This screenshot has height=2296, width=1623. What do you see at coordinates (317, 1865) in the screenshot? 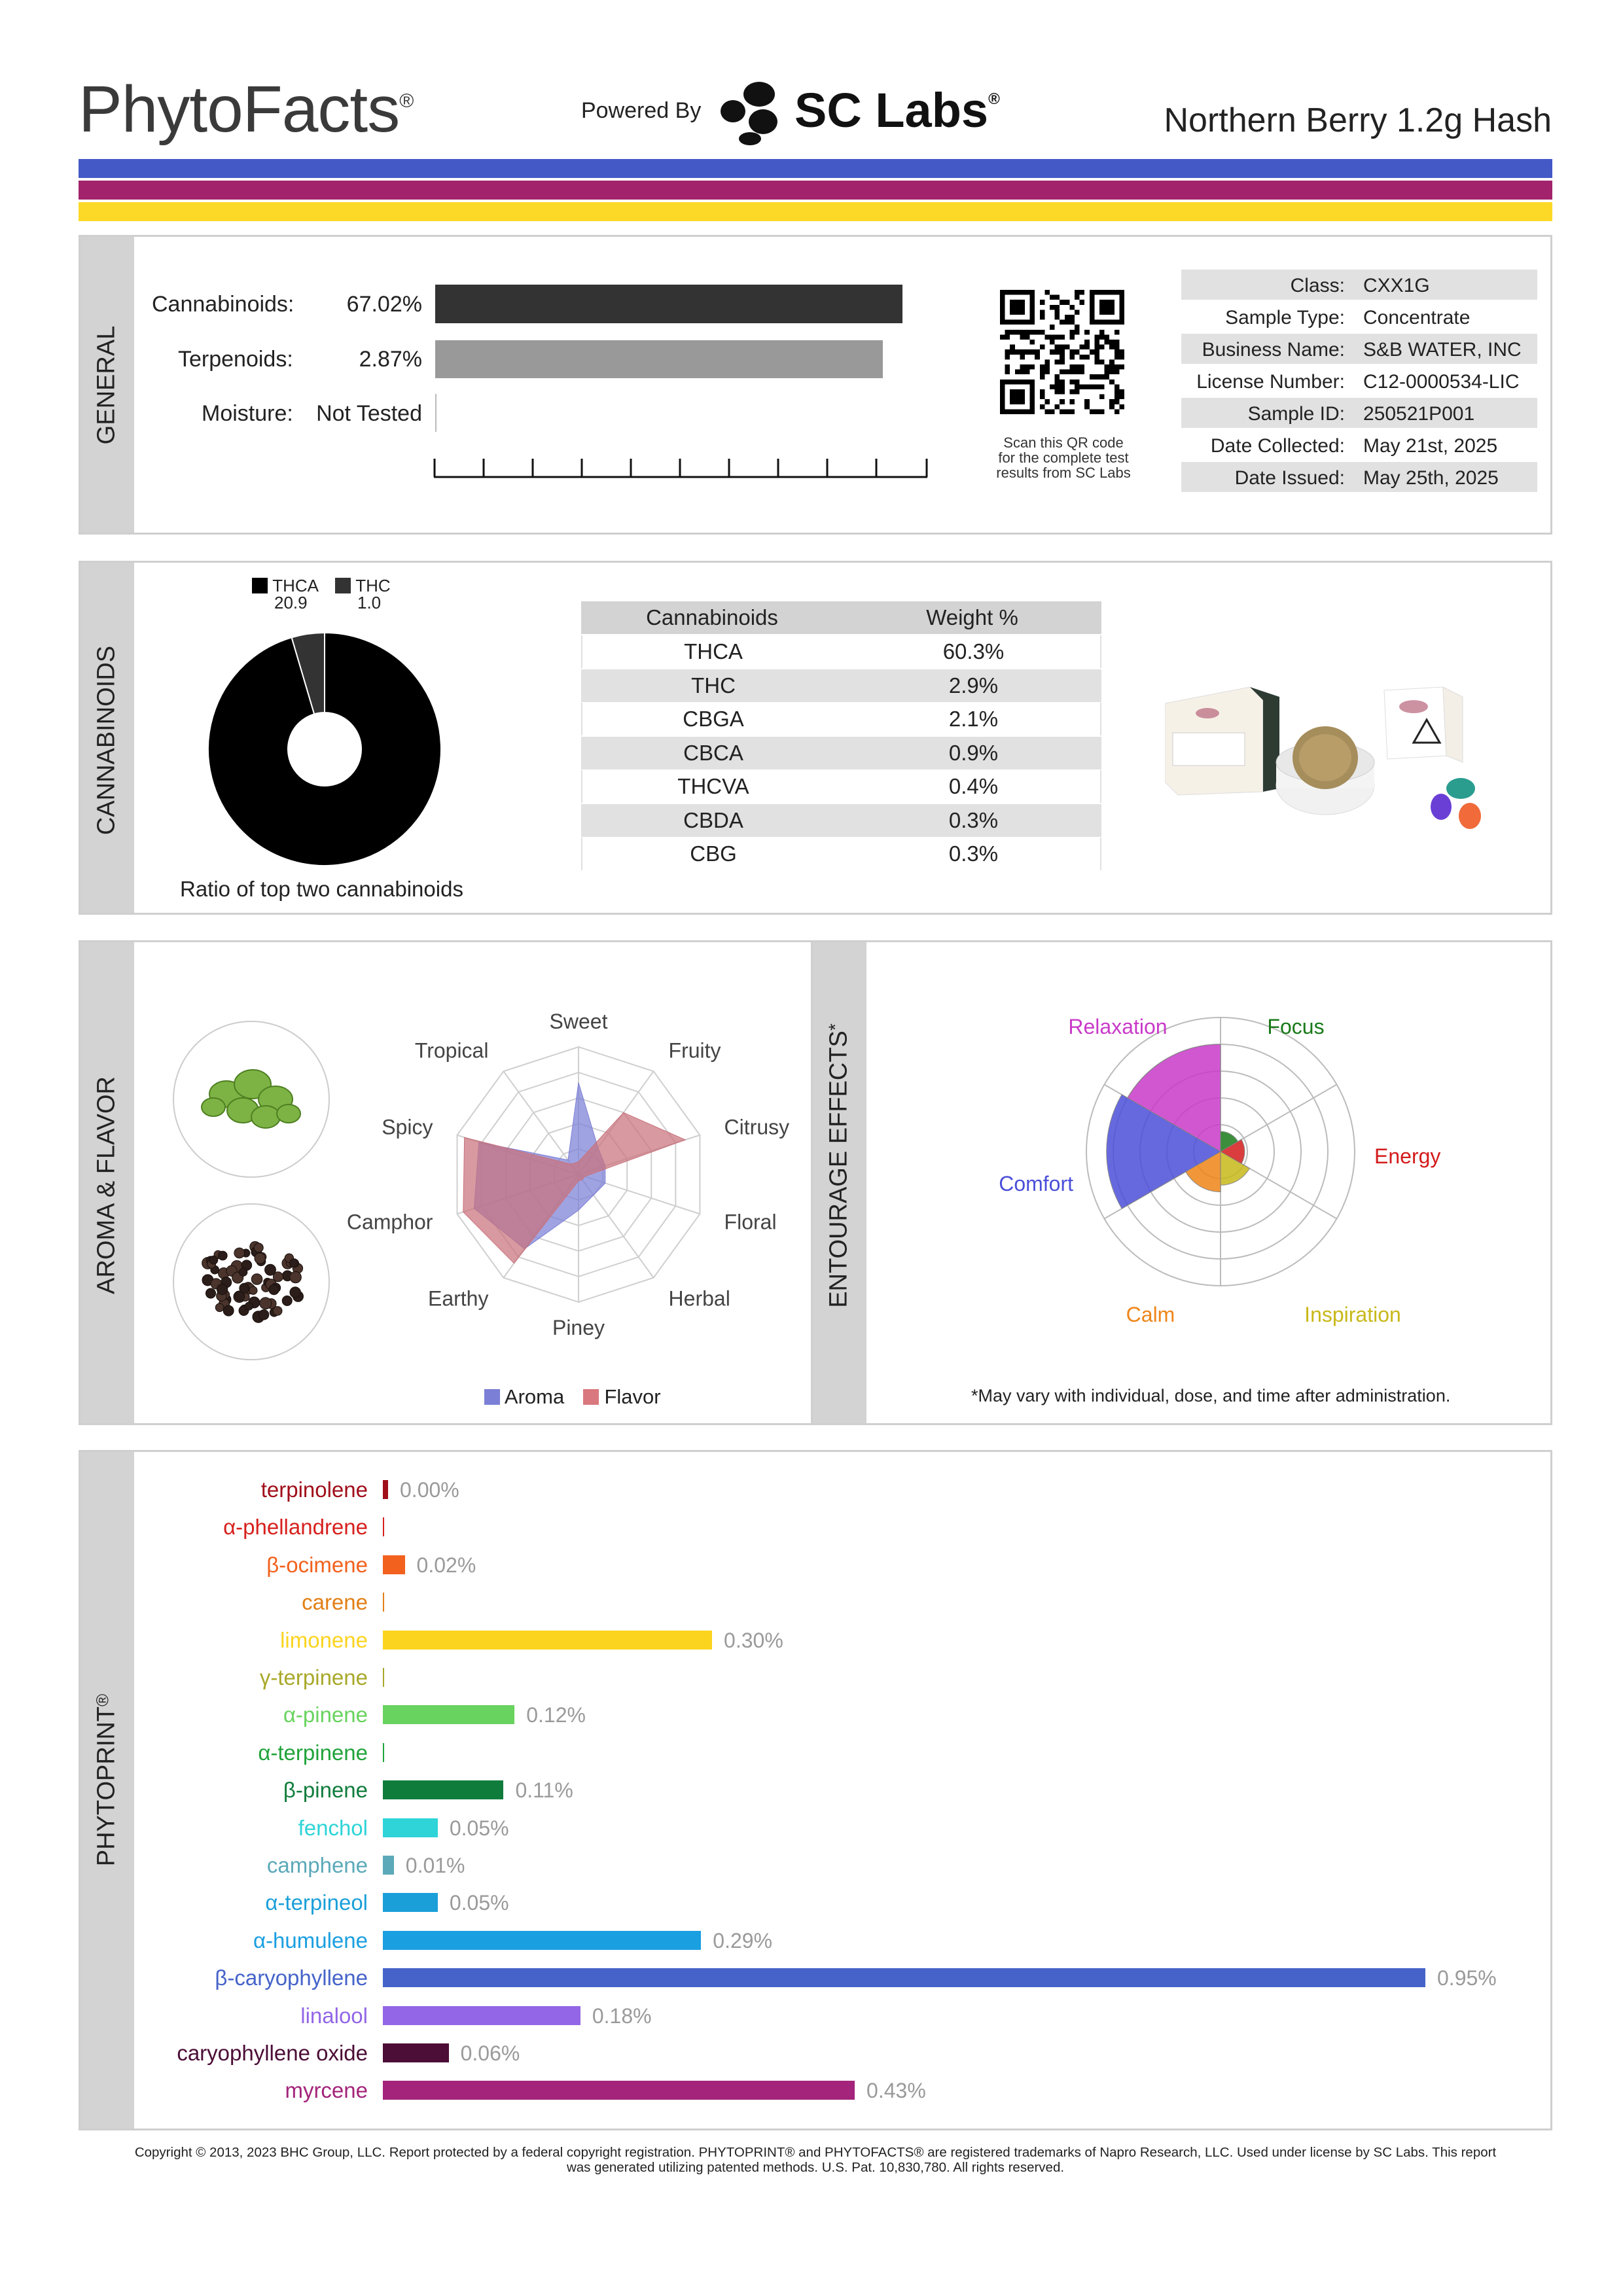
I see `terpene-label: camphene` at bounding box center [317, 1865].